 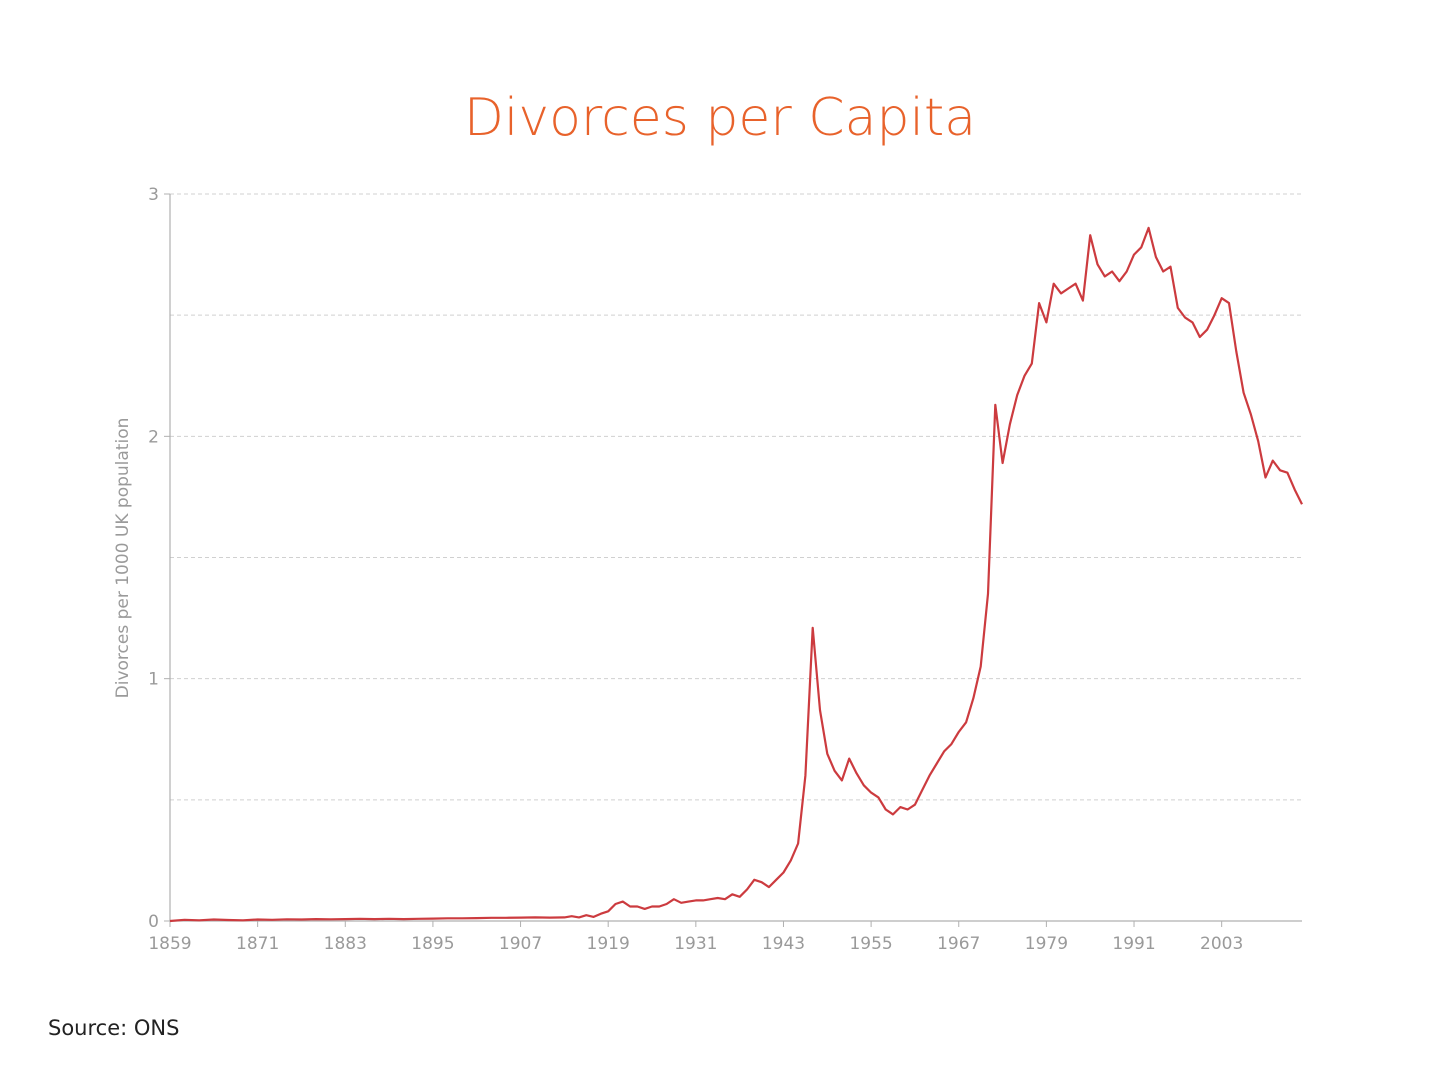 I want to click on y-tick-label: 2, so click(x=153, y=437).